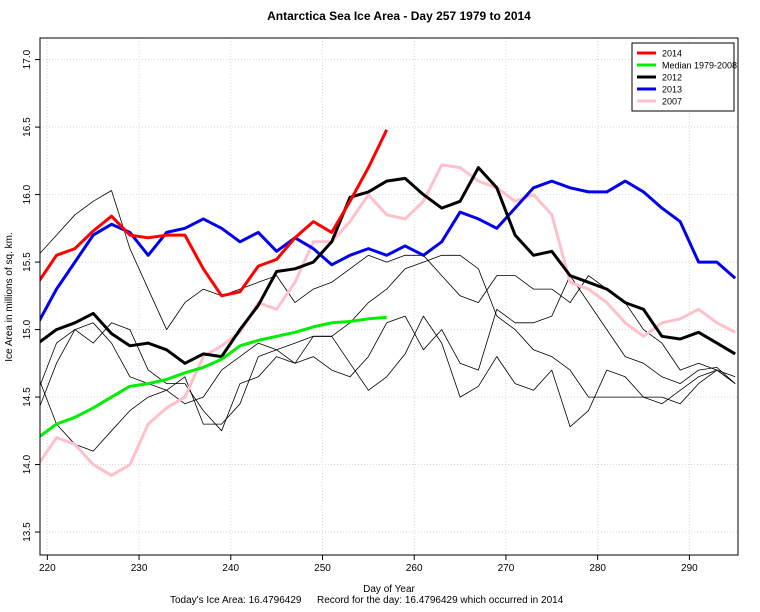 The image size is (760, 612). Describe the element at coordinates (389, 589) in the screenshot. I see `x-axis-label: Day of Year` at that location.